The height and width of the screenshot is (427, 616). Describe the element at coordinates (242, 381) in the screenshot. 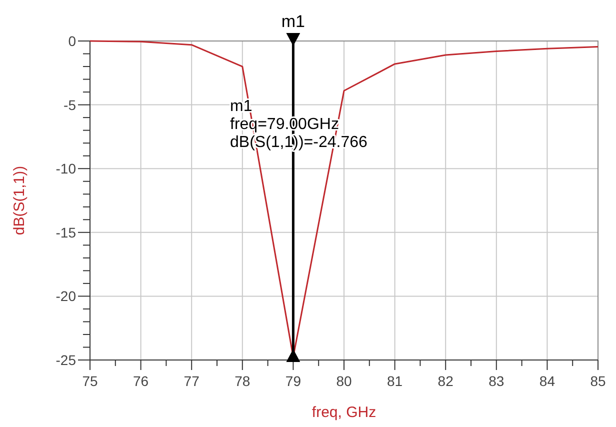

I see `x-tick-label: 78` at that location.